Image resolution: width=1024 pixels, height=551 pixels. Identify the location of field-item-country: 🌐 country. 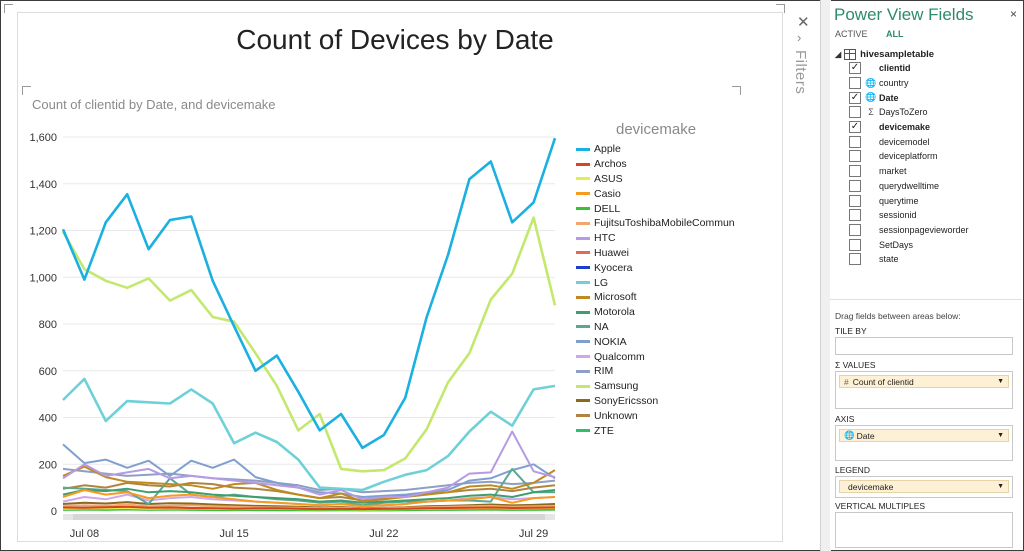
(928, 83).